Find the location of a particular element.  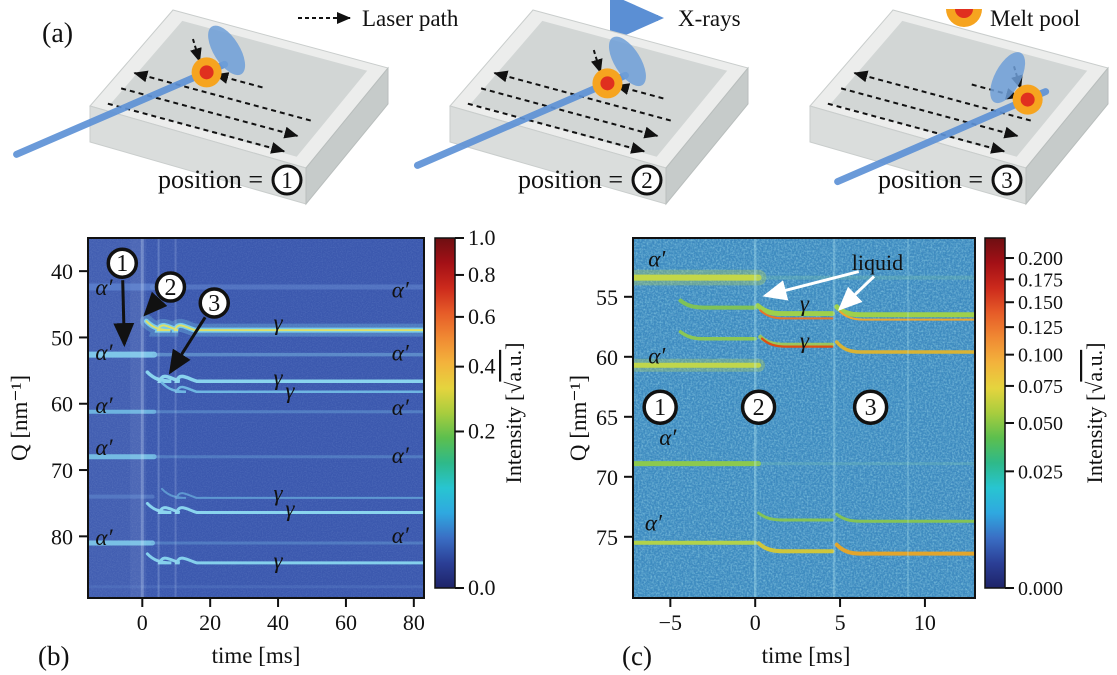

melt-pool-core-icon is located at coordinates (964, 13).